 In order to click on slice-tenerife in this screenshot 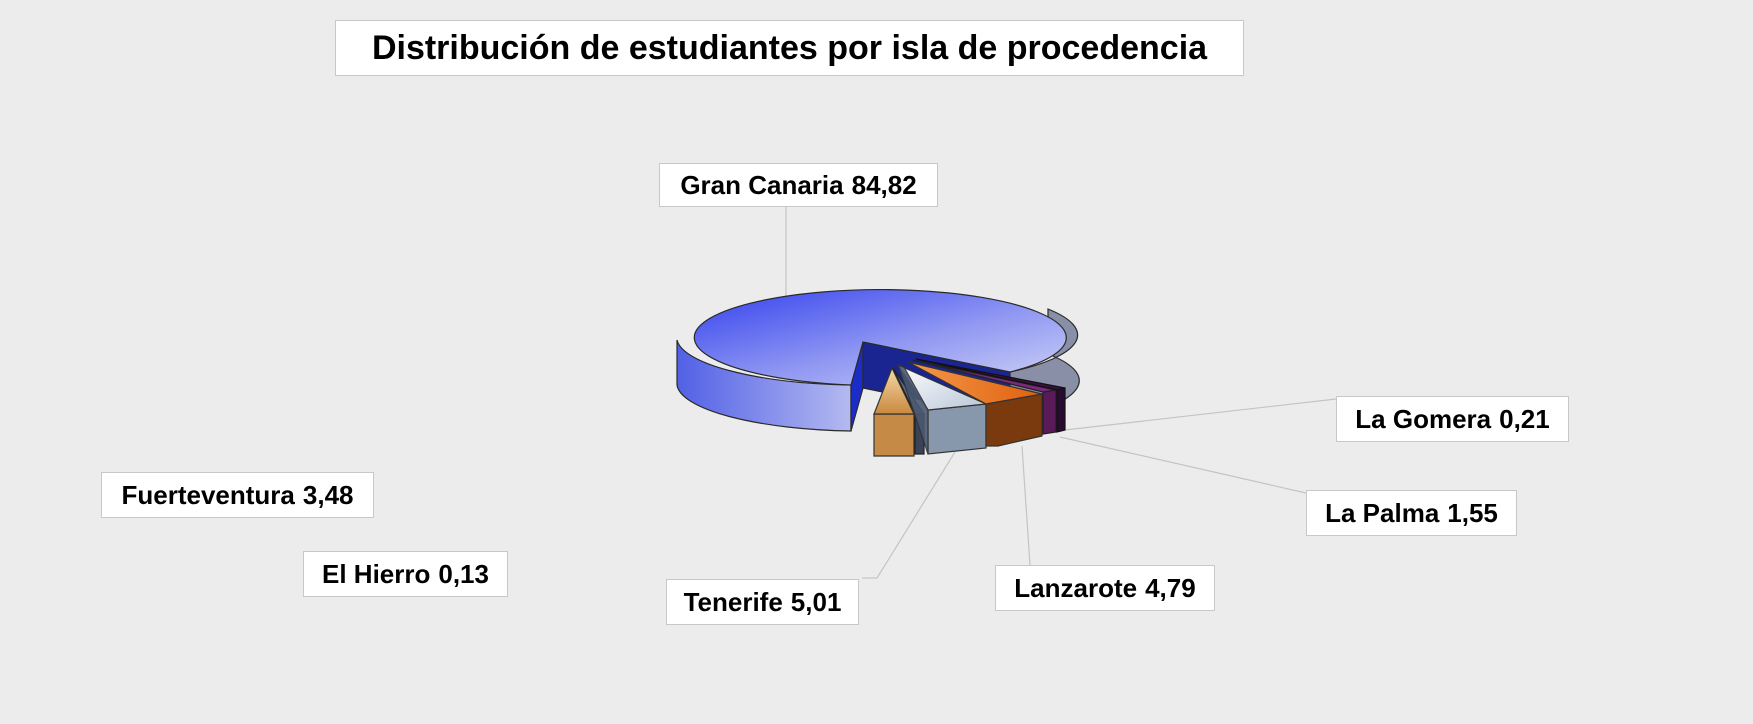, I will do `click(942, 409)`.